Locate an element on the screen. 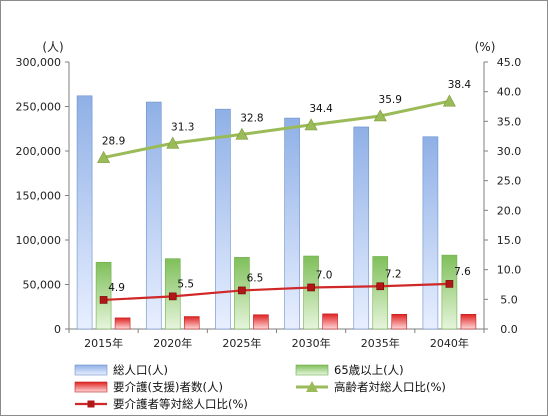  legend-swatch-care-recipients is located at coordinates (91, 387).